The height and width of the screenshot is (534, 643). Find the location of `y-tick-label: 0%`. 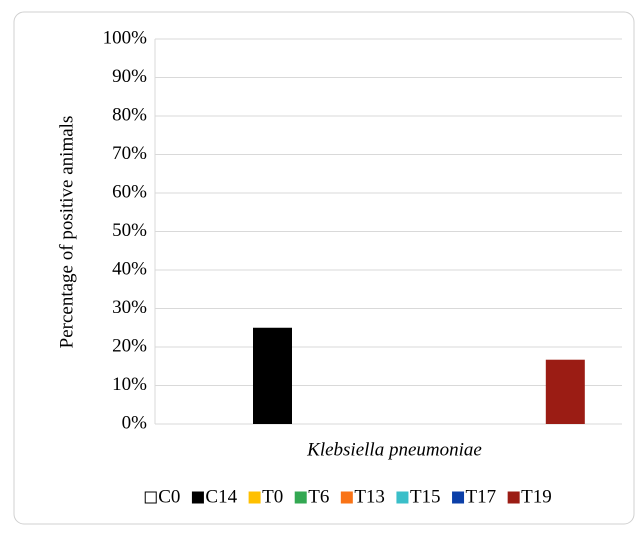

y-tick-label: 0% is located at coordinates (135, 422).